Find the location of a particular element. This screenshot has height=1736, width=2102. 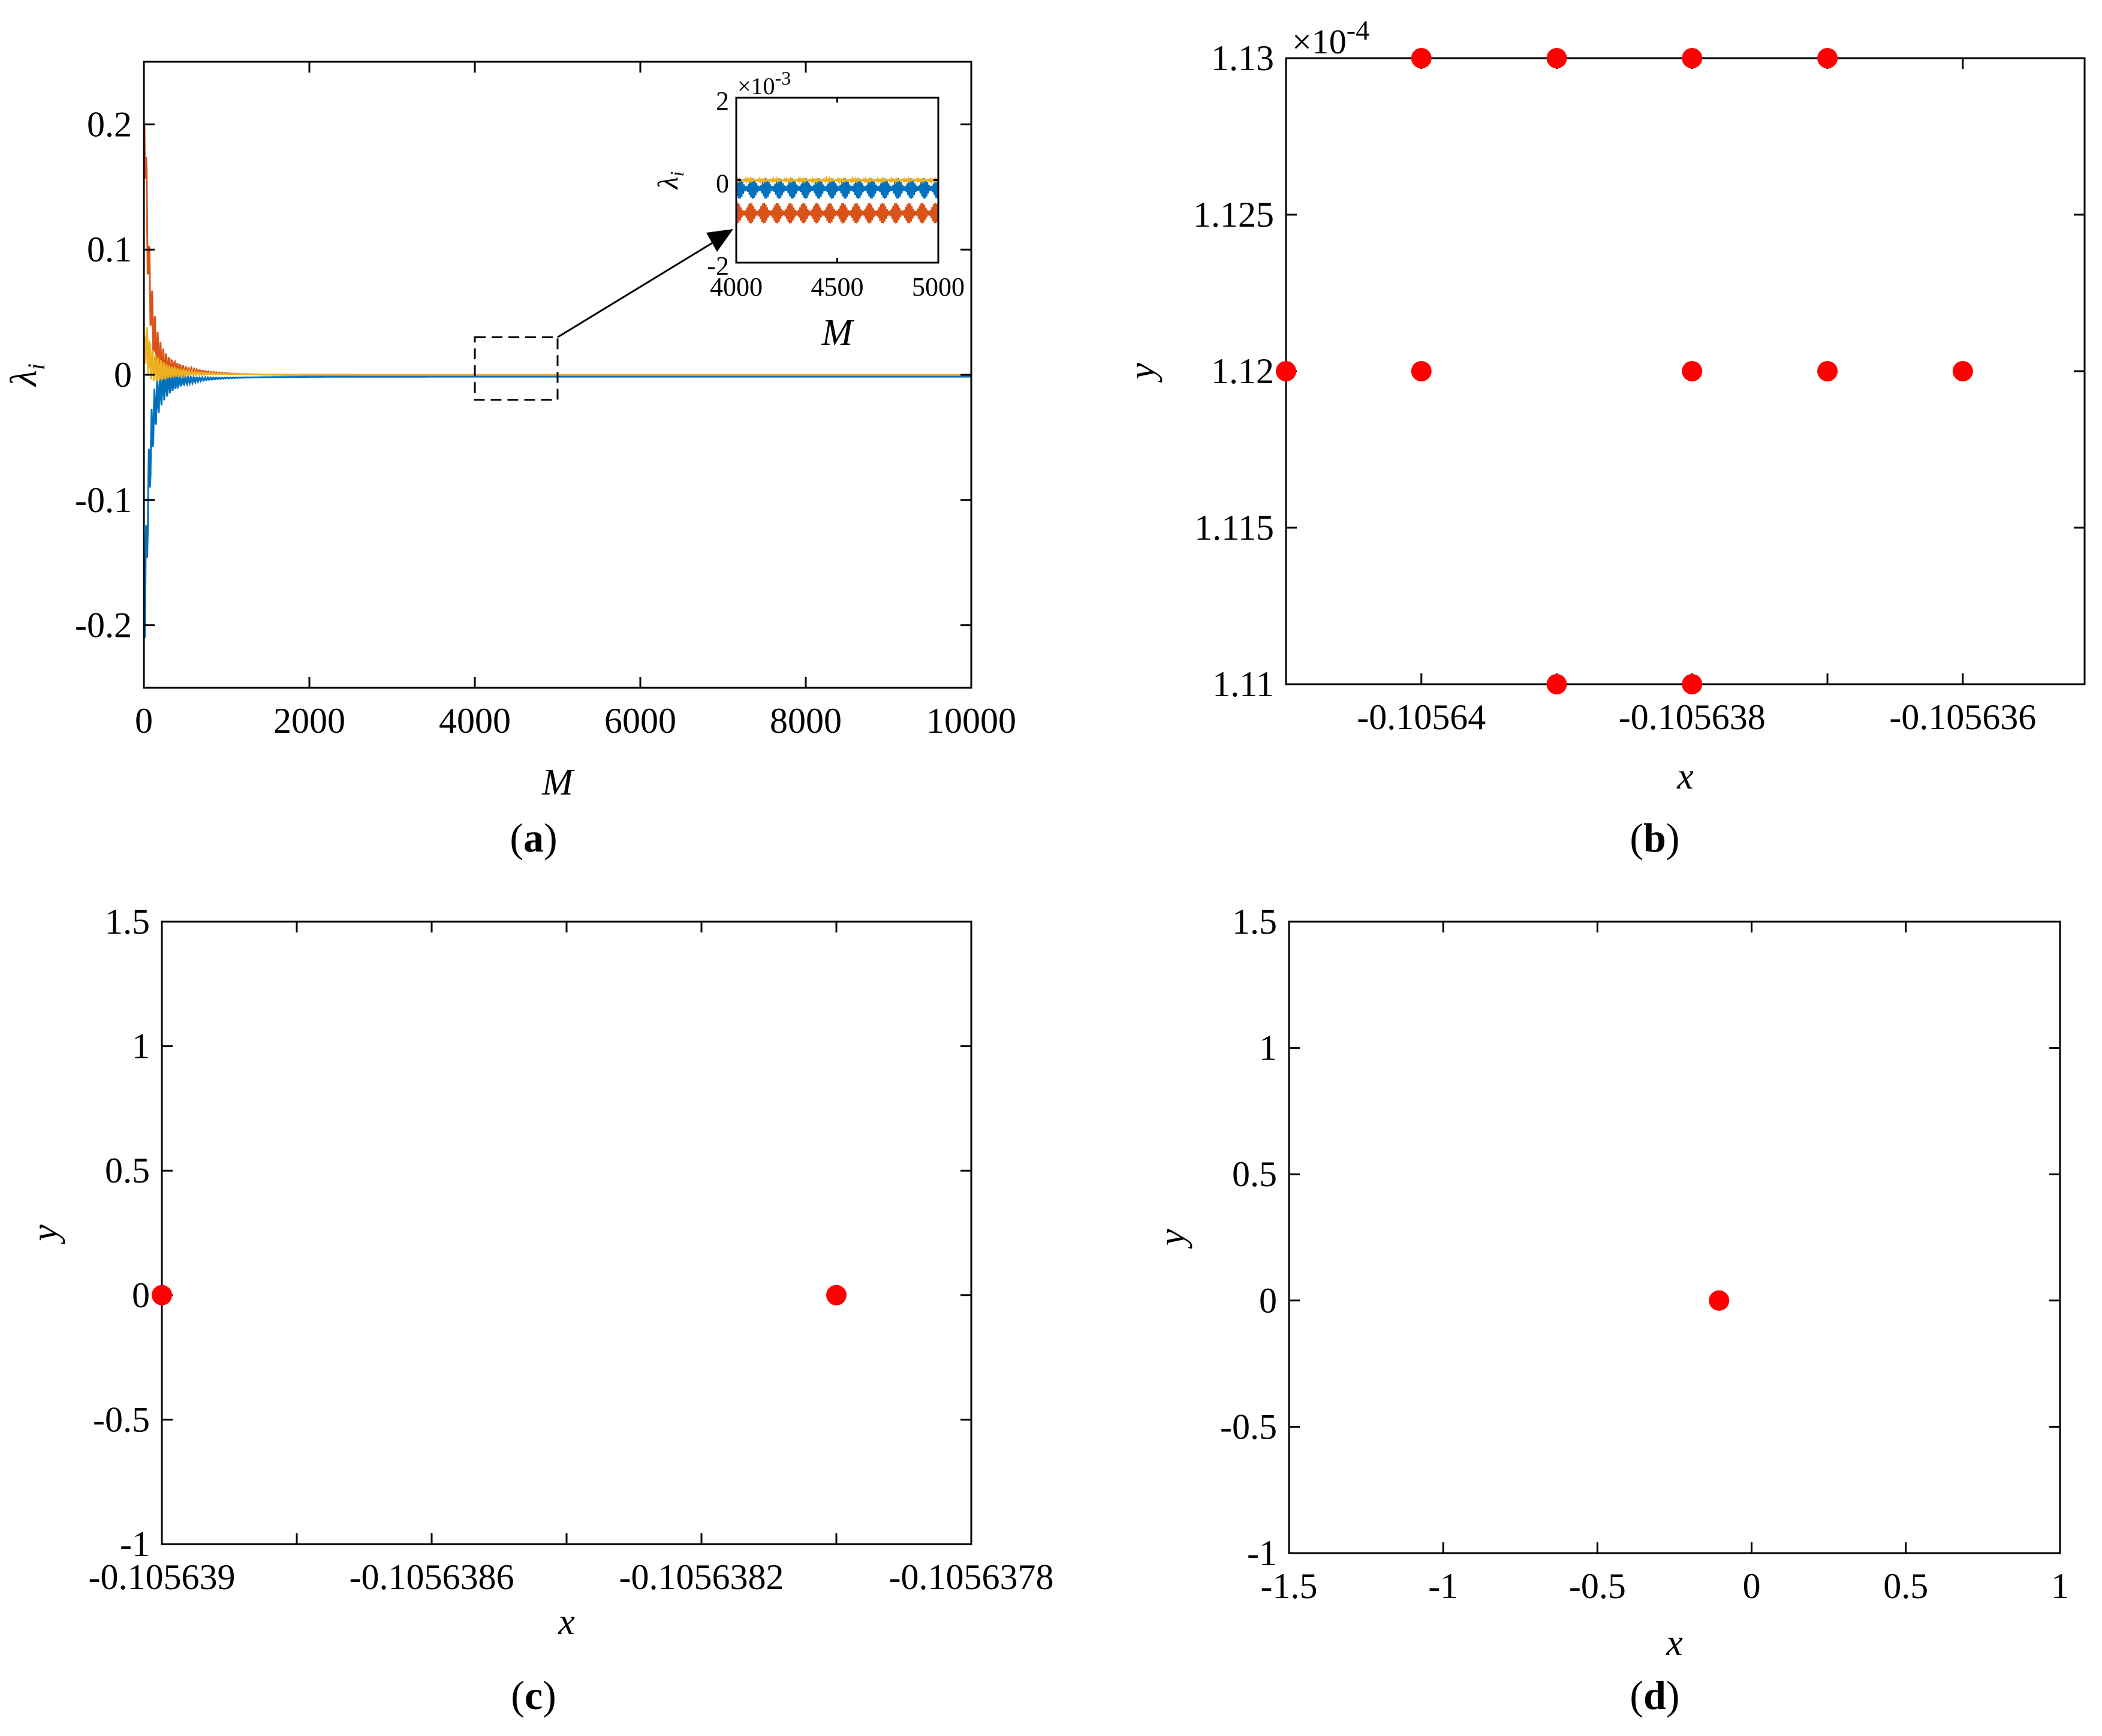

x-tick-label: -0.5 is located at coordinates (1598, 1586).